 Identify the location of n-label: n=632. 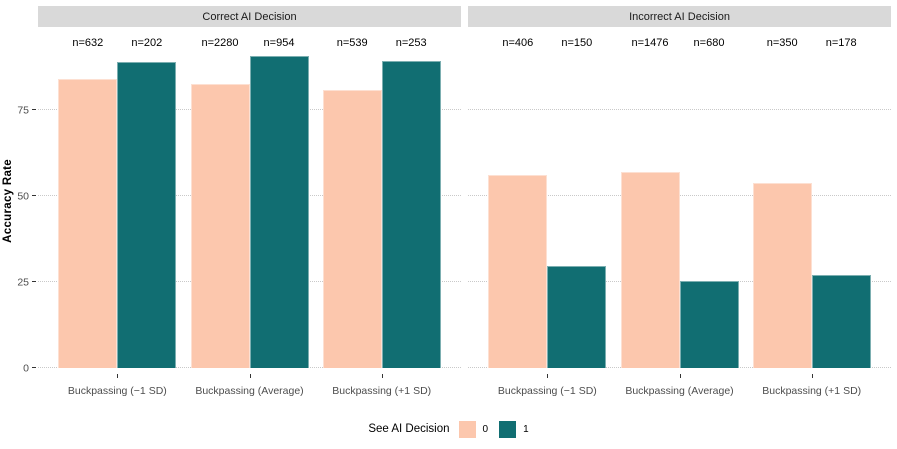
(88, 43).